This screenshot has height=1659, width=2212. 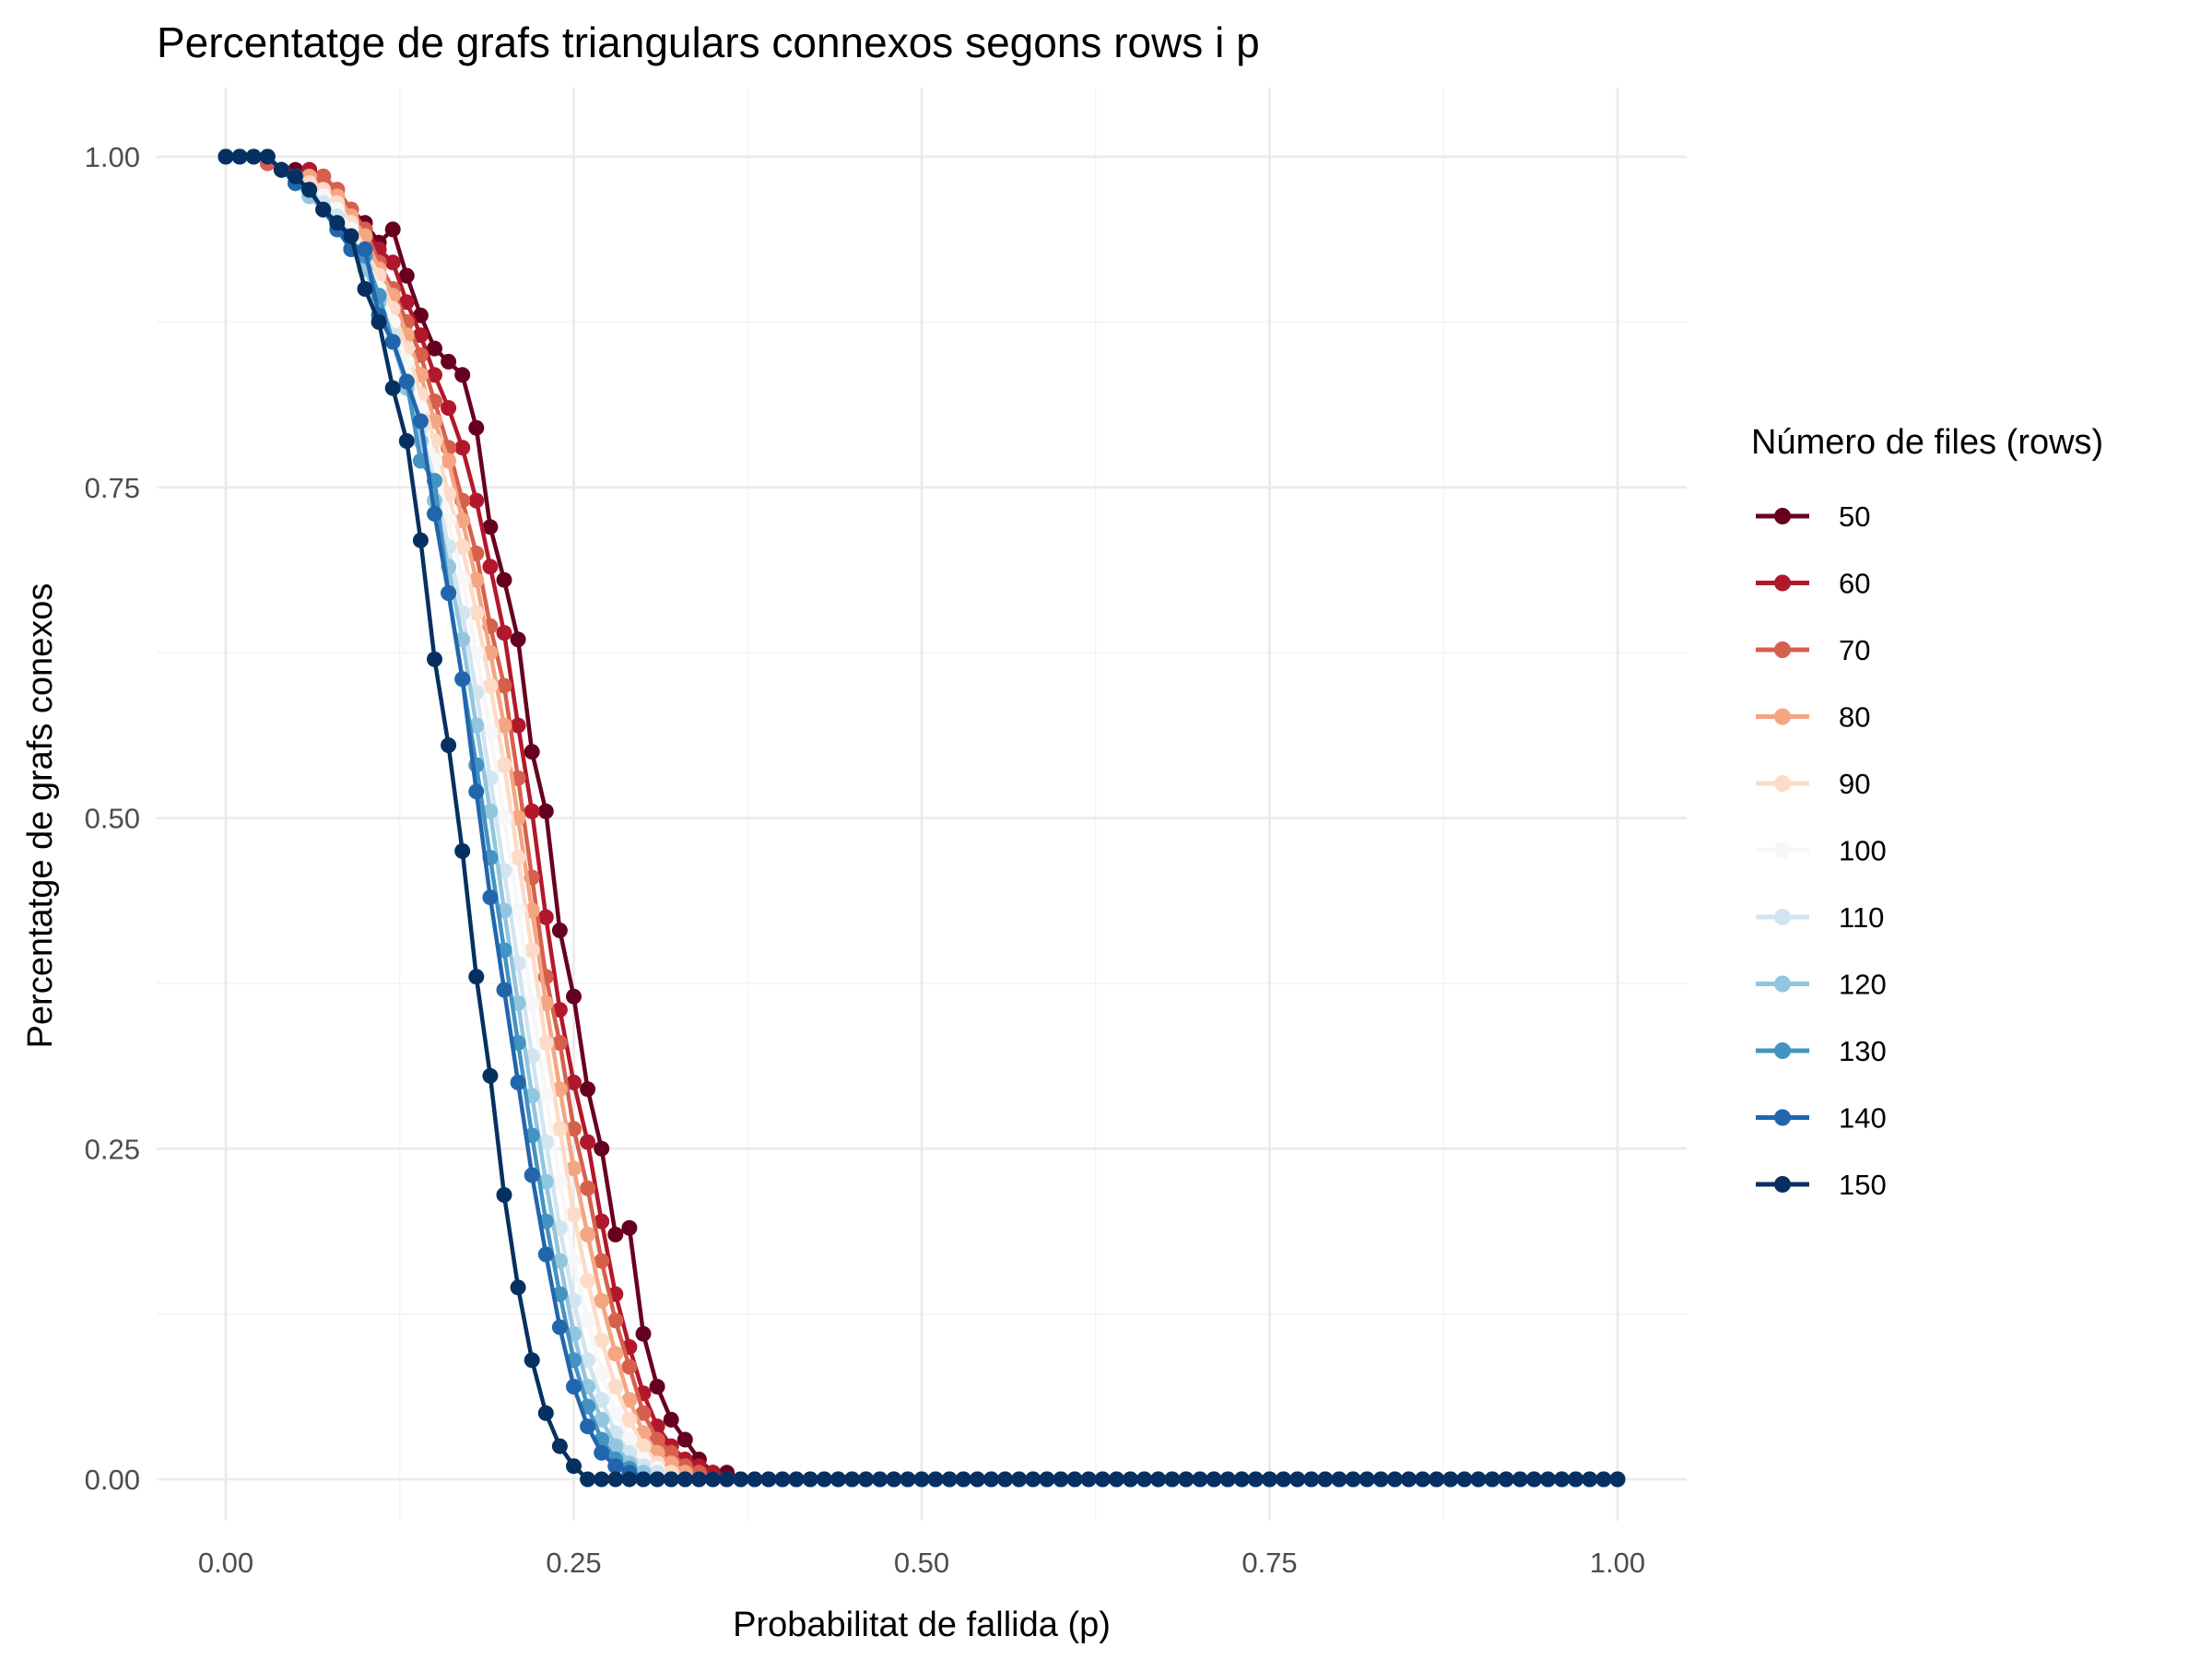 What do you see at coordinates (1617, 1563) in the screenshot?
I see `x-tick-label: 1.00` at bounding box center [1617, 1563].